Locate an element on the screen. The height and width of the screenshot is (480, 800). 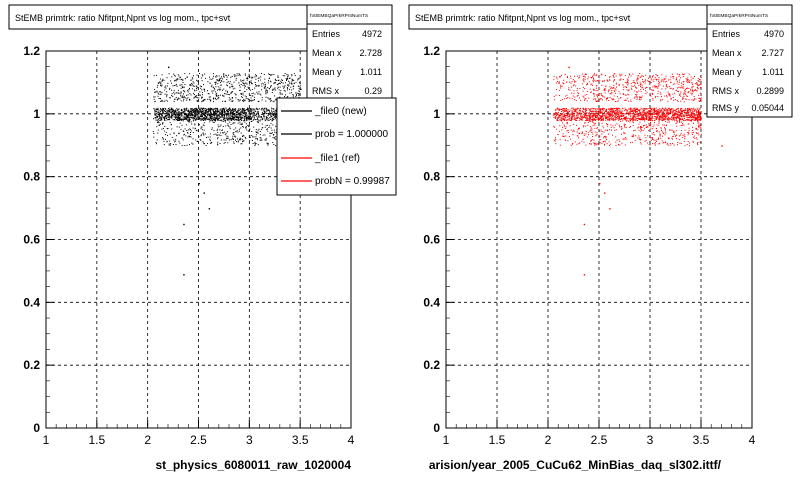
legend-entry-new: _file0 (new) is located at coordinates (340, 111).